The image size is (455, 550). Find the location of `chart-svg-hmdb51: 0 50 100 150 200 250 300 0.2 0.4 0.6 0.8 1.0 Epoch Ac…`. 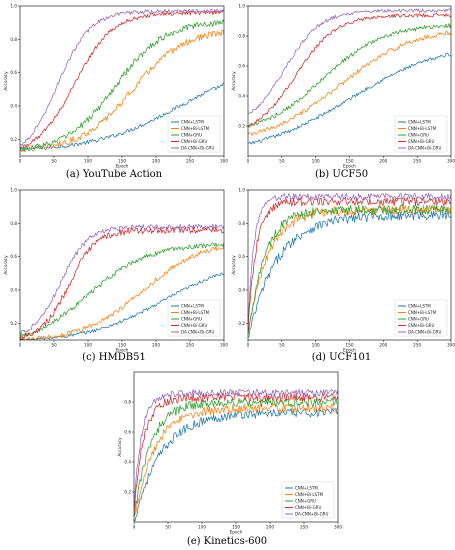

chart-svg-hmdb51: 0 50 100 150 200 250 300 0.2 0.4 0.6 0.8 1.0 Epoch Ac… is located at coordinates (115, 270).